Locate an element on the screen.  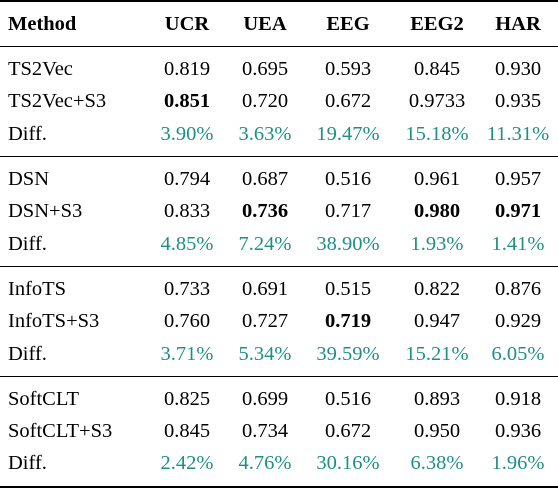
value-cell: 0.9733 is located at coordinates (437, 101).